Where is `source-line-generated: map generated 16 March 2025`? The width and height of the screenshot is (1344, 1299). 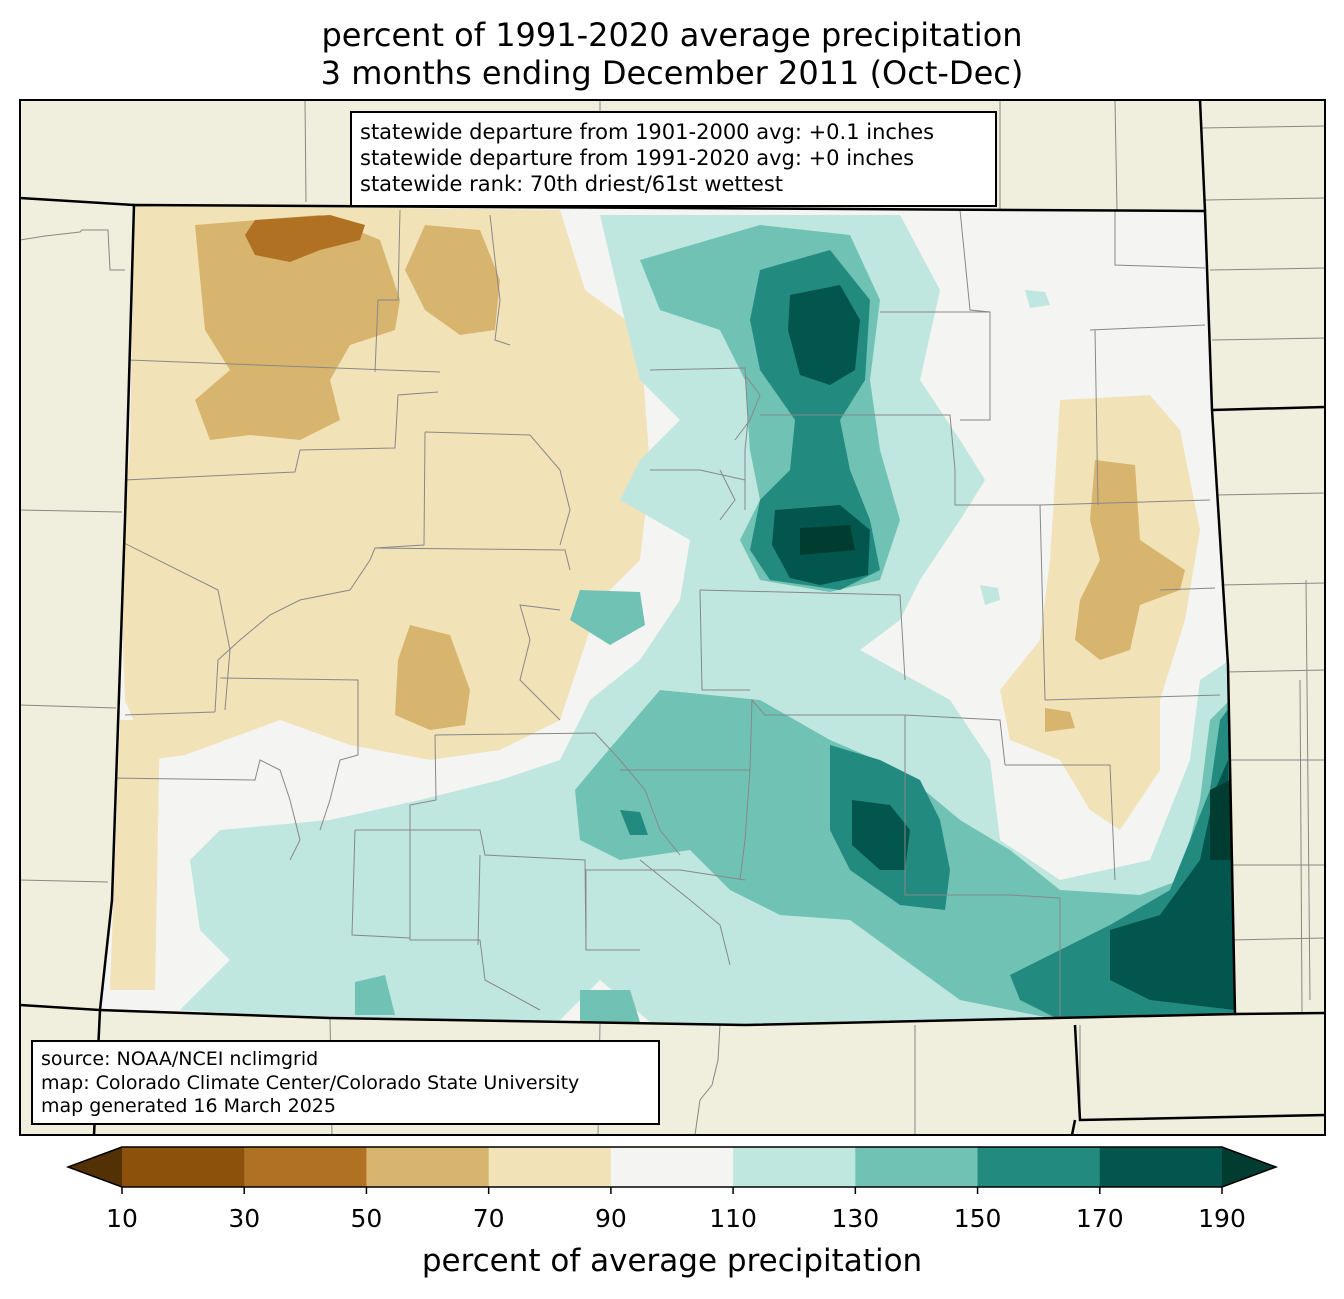
source-line-generated: map generated 16 March 2025 is located at coordinates (188, 1106).